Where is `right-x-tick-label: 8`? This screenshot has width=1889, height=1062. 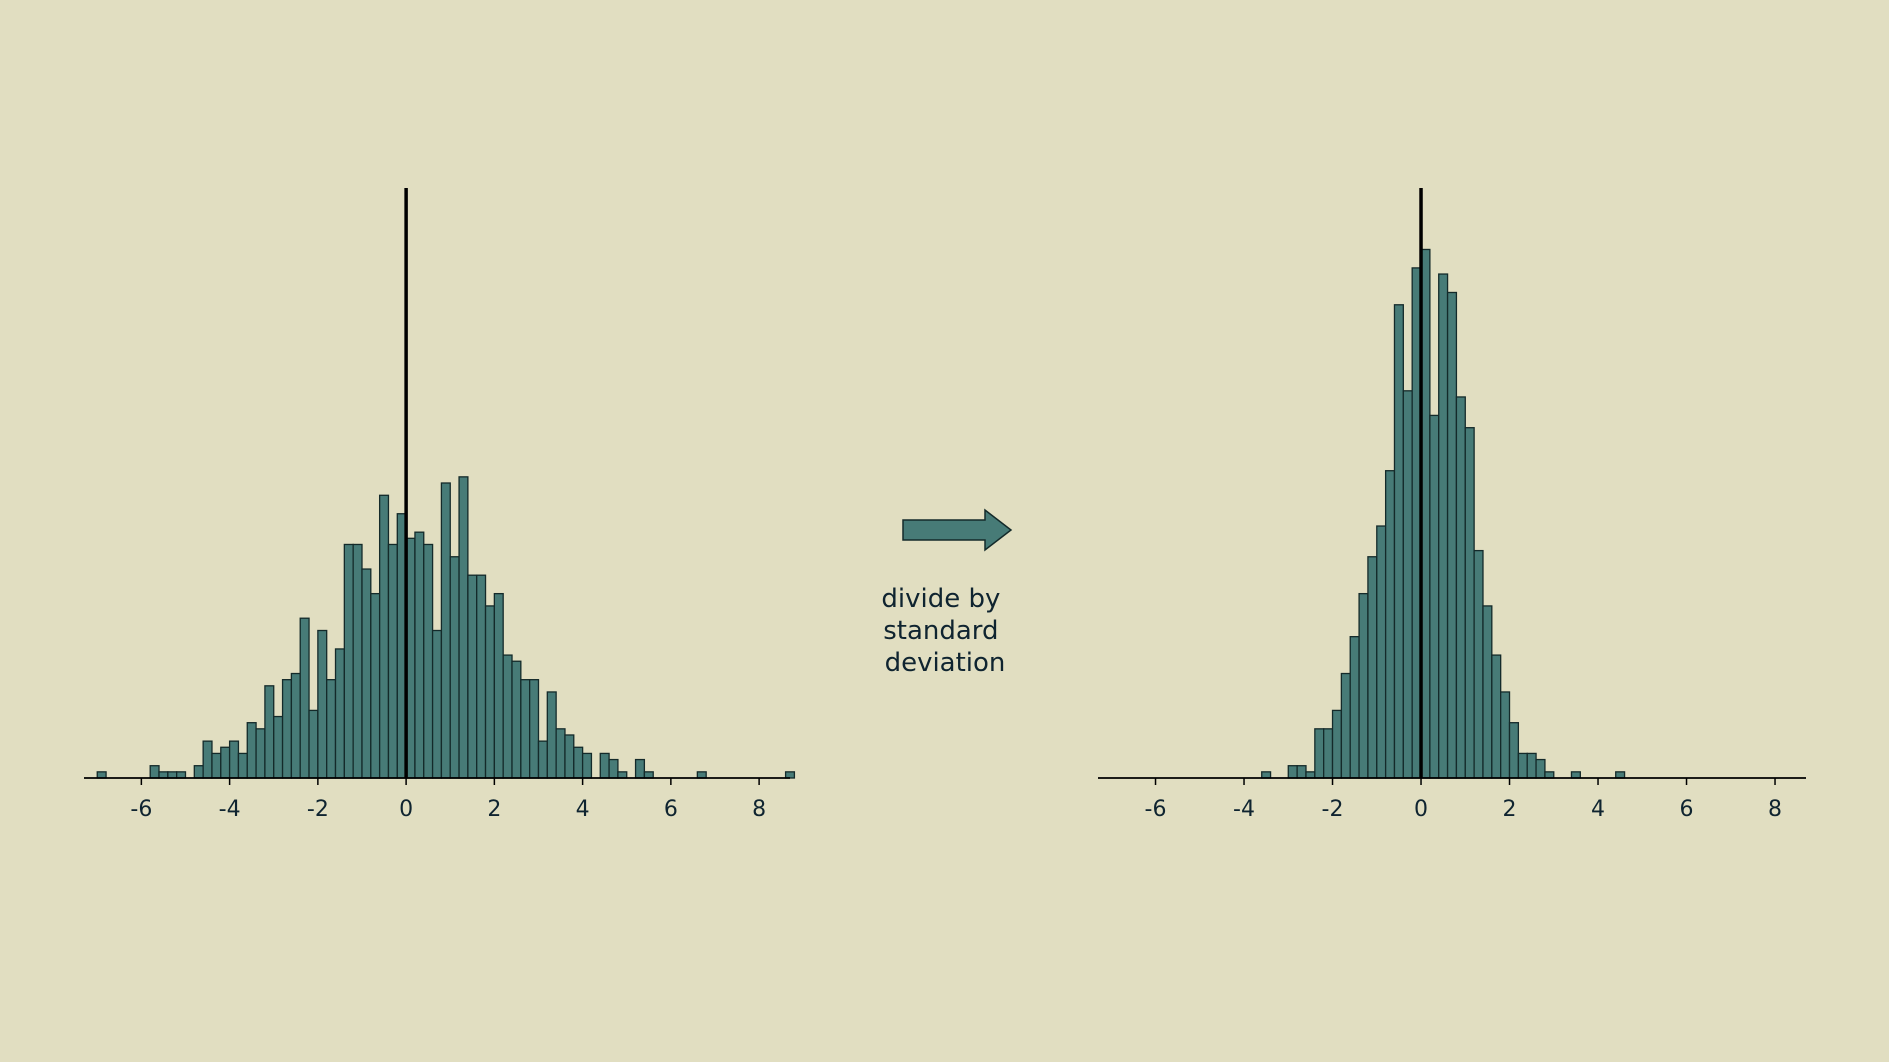 right-x-tick-label: 8 is located at coordinates (1775, 809).